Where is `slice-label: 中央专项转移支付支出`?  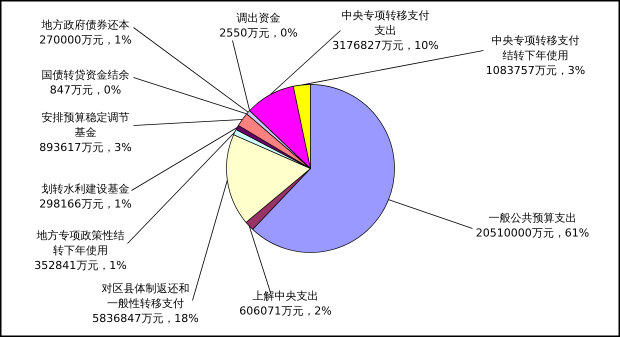
slice-label: 中央专项转移支付支出 is located at coordinates (386, 23).